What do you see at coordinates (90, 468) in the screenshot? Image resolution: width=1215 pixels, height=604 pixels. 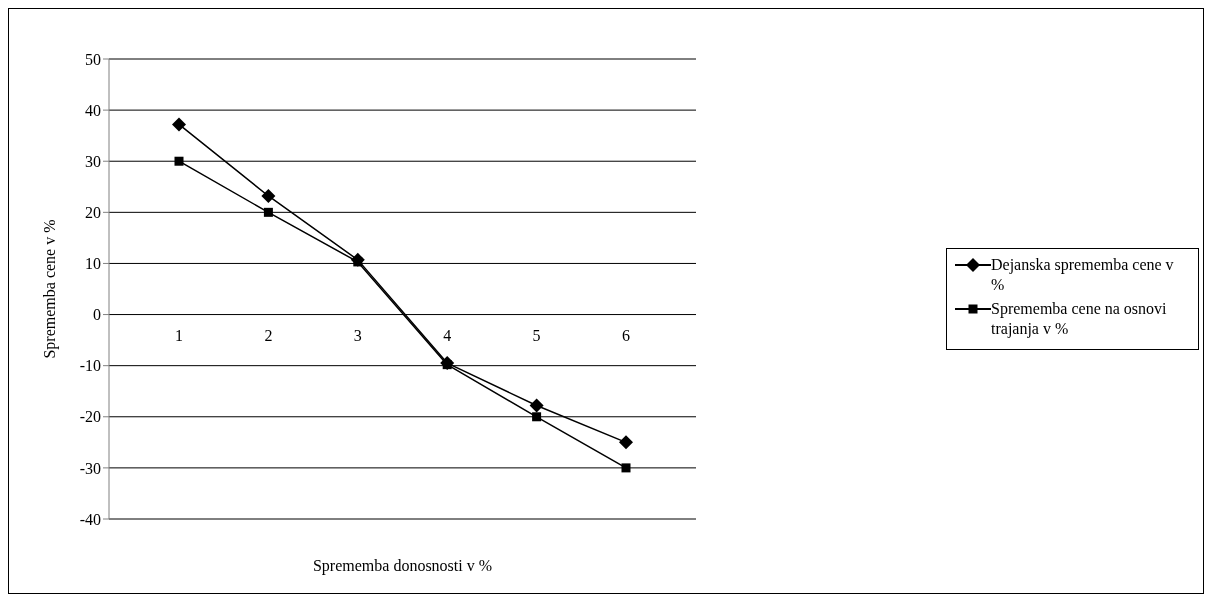 I see `y-tick-label: -30` at bounding box center [90, 468].